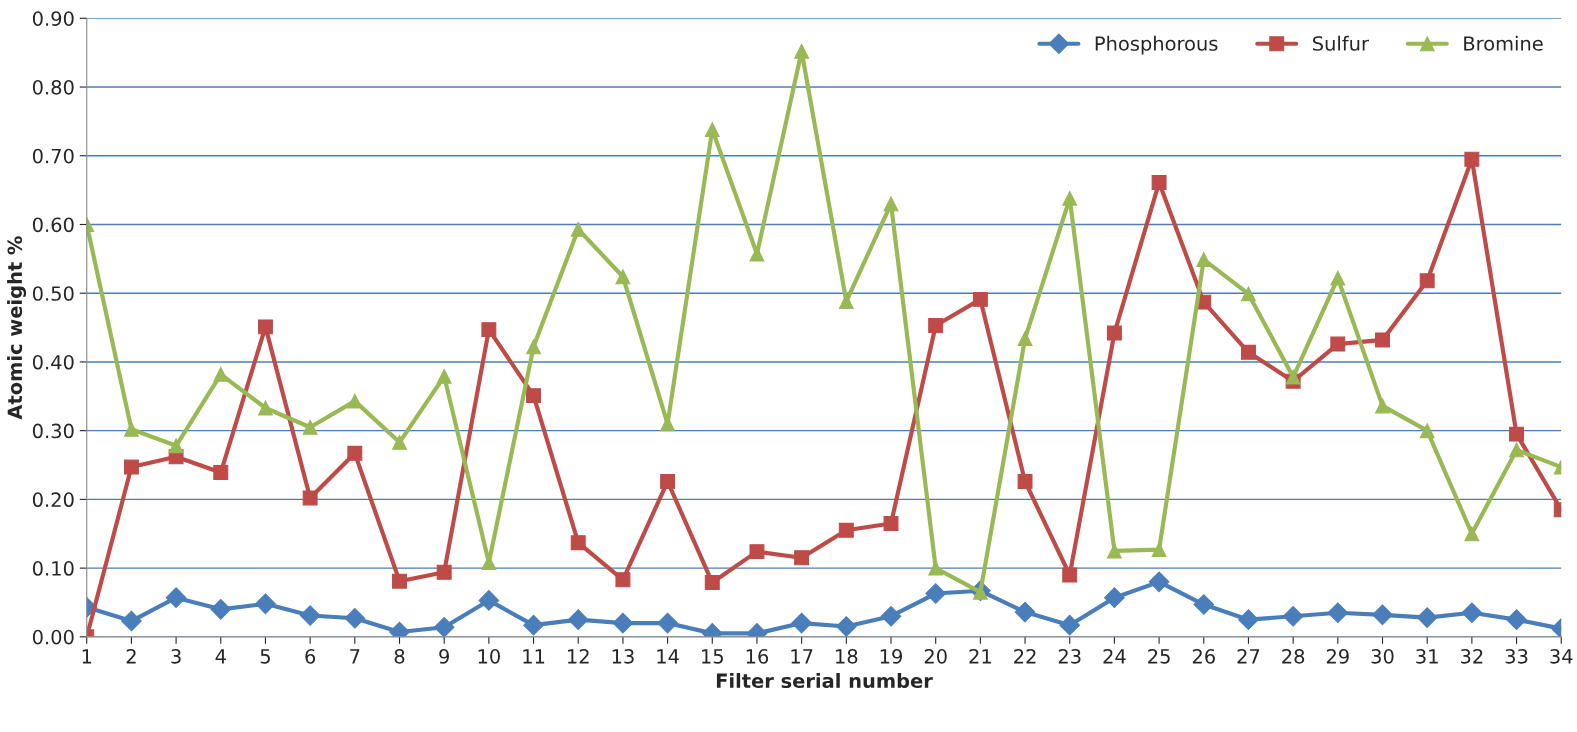  What do you see at coordinates (1025, 656) in the screenshot?
I see `x-tick-label: 22` at bounding box center [1025, 656].